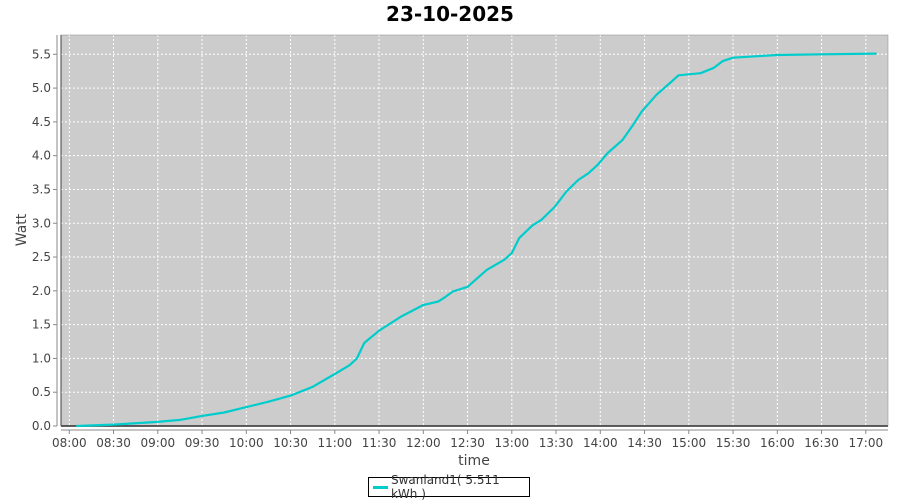 This screenshot has height=501, width=900. I want to click on y-axis-label: Watt, so click(22, 229).